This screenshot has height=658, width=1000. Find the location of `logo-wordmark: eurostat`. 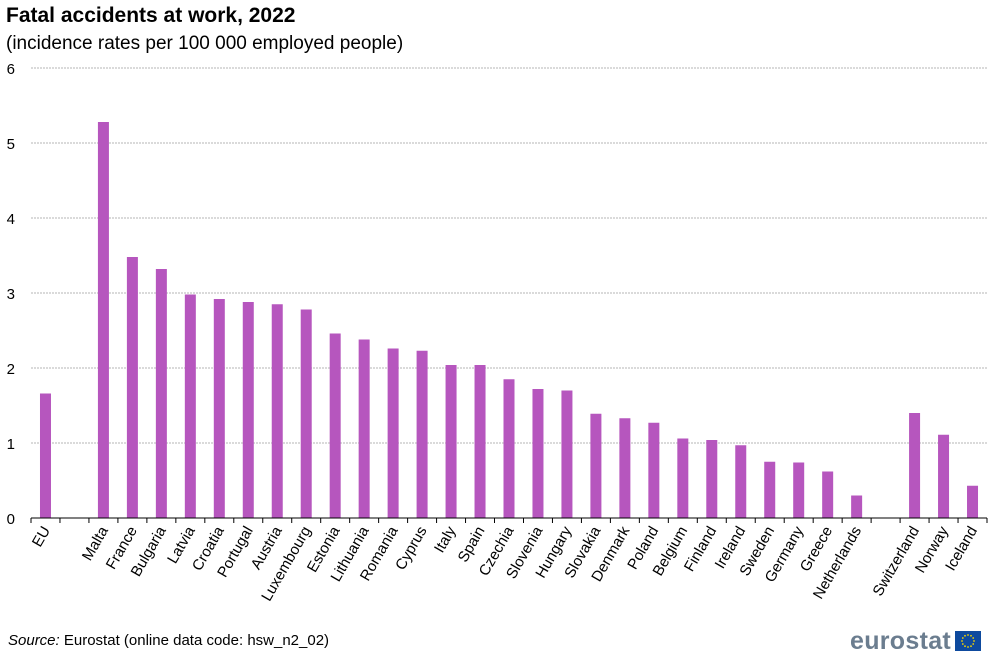

logo-wordmark: eurostat is located at coordinates (901, 641).